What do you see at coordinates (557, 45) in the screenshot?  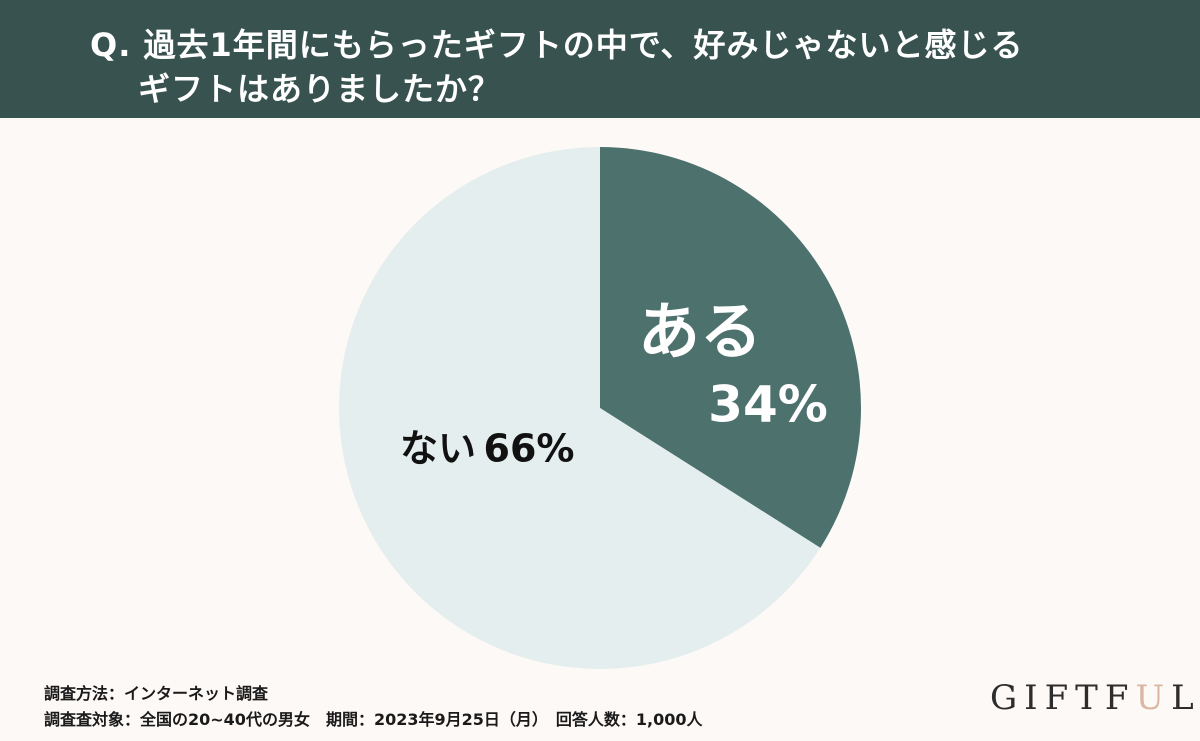 I see `question-title-line1: Q. 過去1年間にもらったギフトの中で、好みじゃないと感じる` at bounding box center [557, 45].